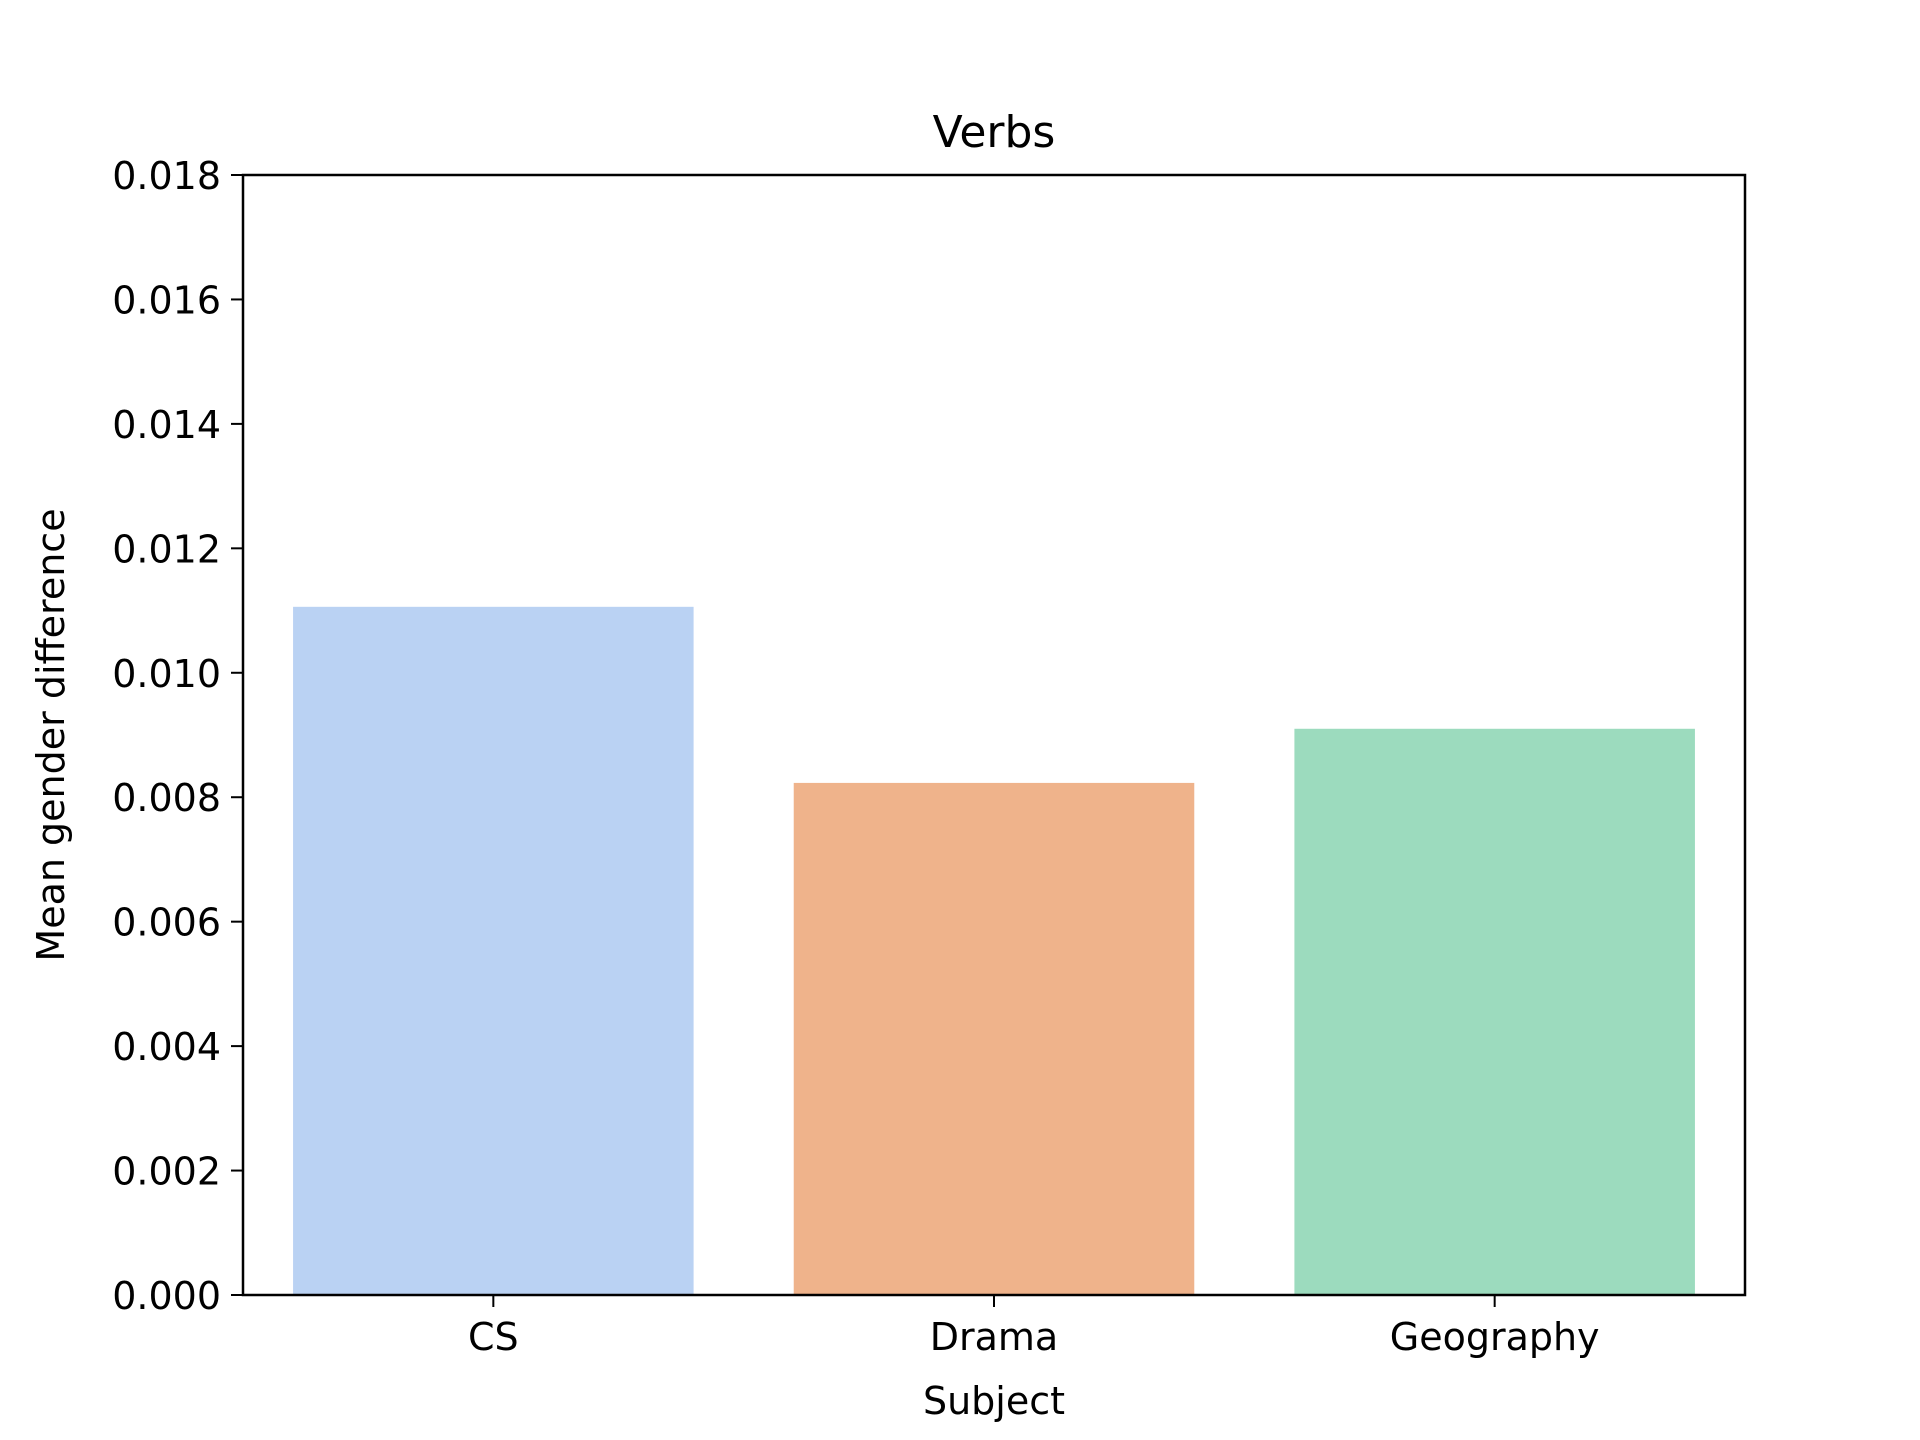  I want to click on bar-cs, so click(493, 950).